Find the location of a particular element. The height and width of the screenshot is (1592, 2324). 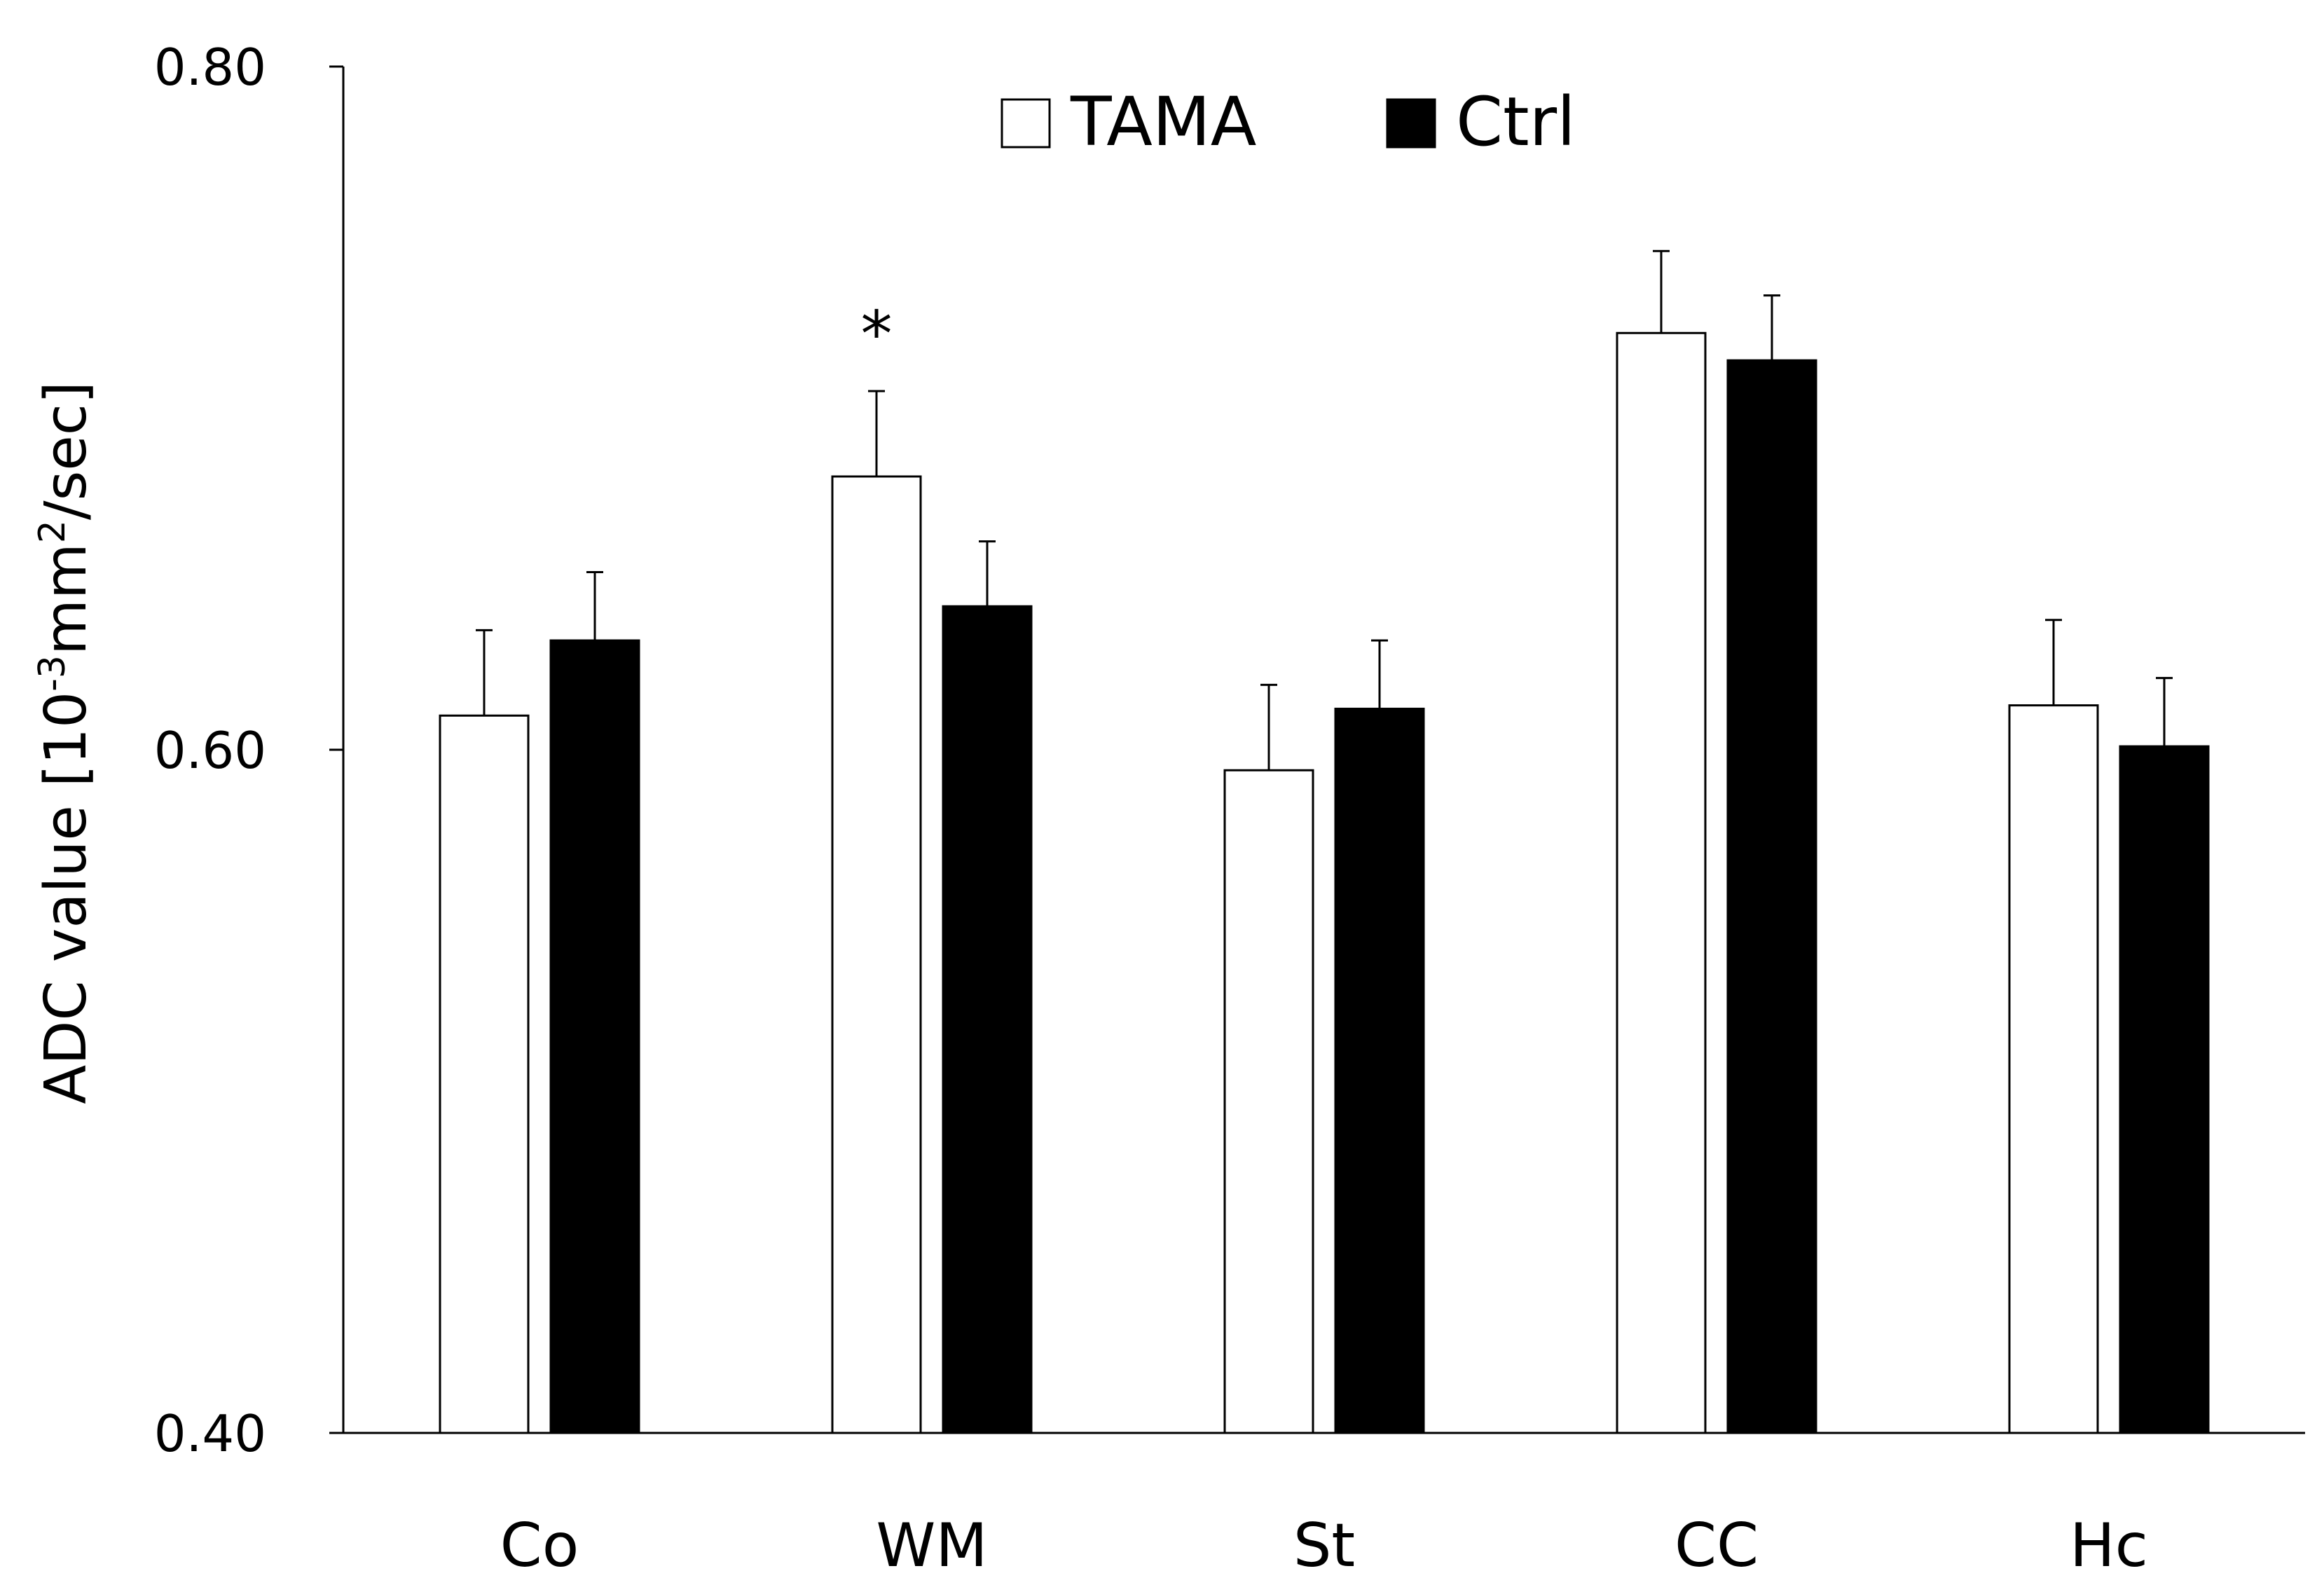

legend-swatch-tama is located at coordinates (1026, 123).